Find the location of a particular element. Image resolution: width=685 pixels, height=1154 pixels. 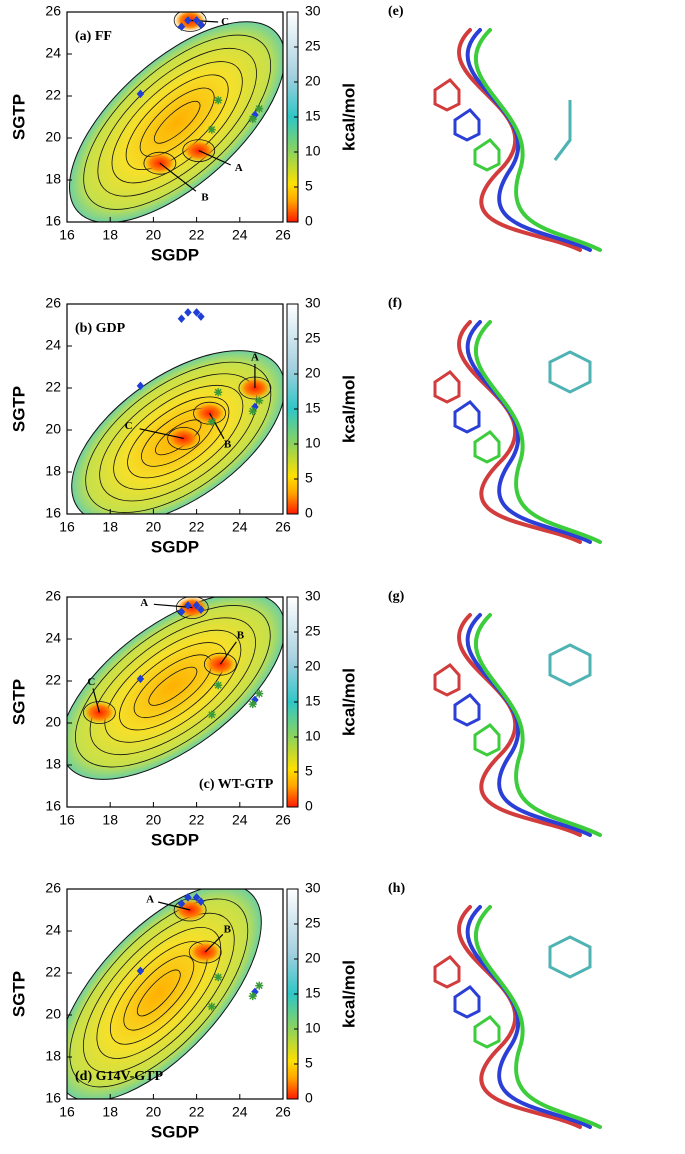

nucleotide is located at coordinates (570, 539).